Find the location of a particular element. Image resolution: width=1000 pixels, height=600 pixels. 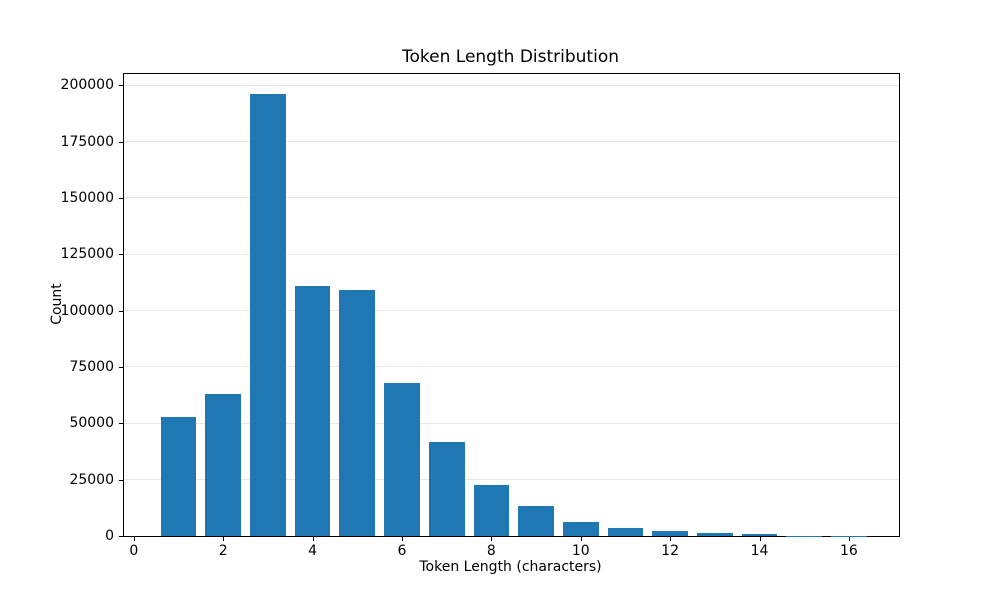

y-tick-label: 150000 is located at coordinates (87, 197).